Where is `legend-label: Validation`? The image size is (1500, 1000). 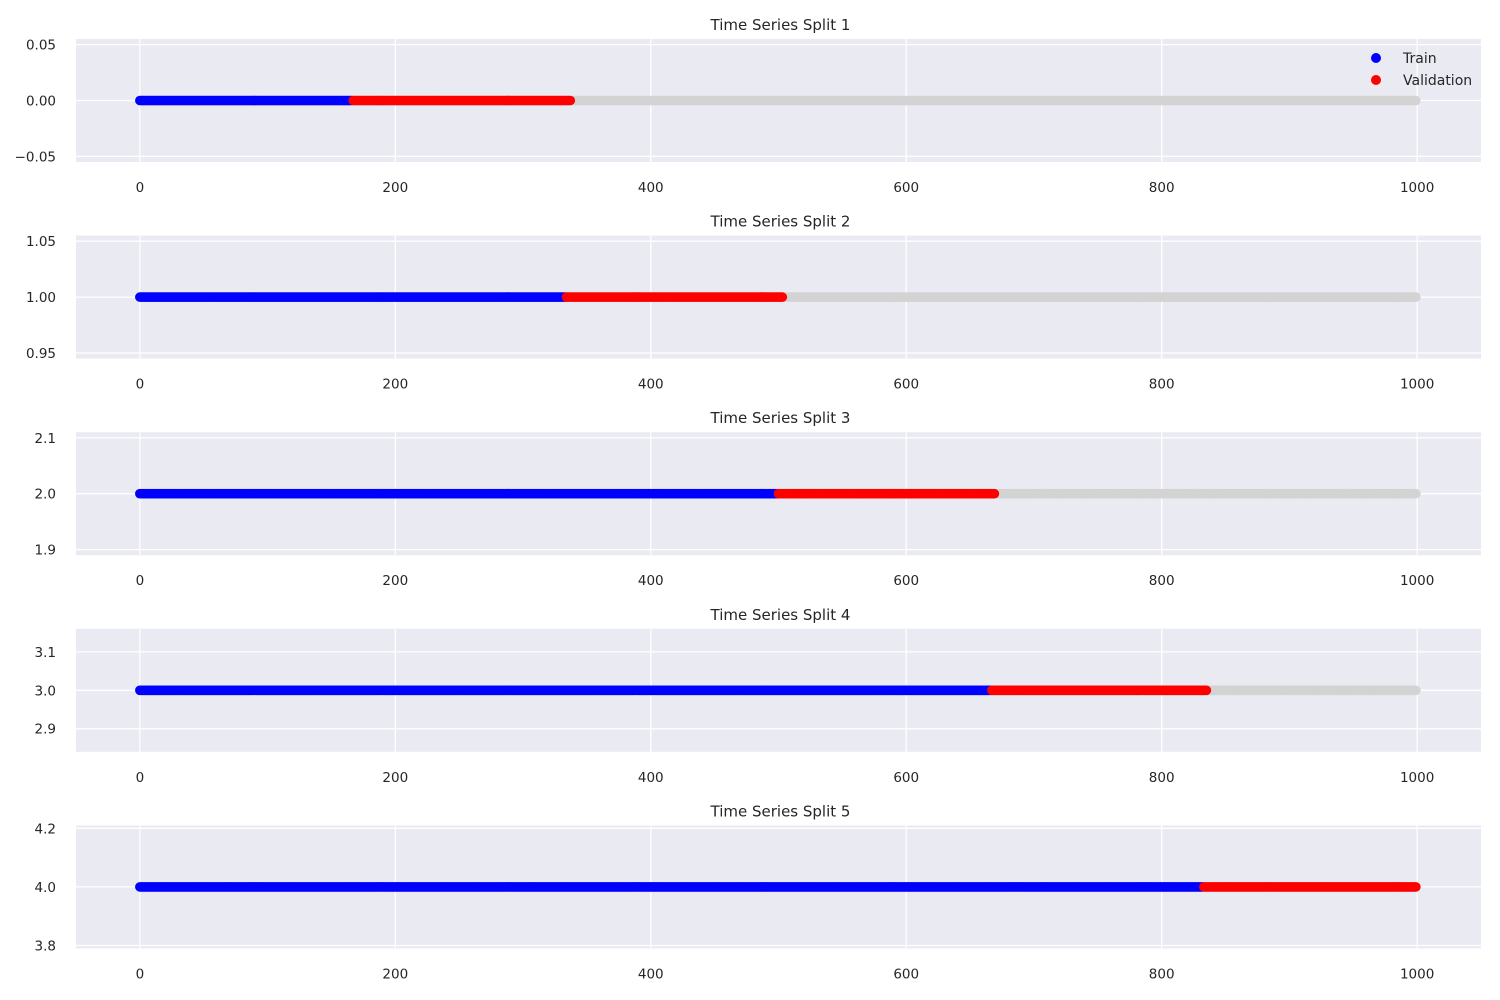 legend-label: Validation is located at coordinates (1437, 81).